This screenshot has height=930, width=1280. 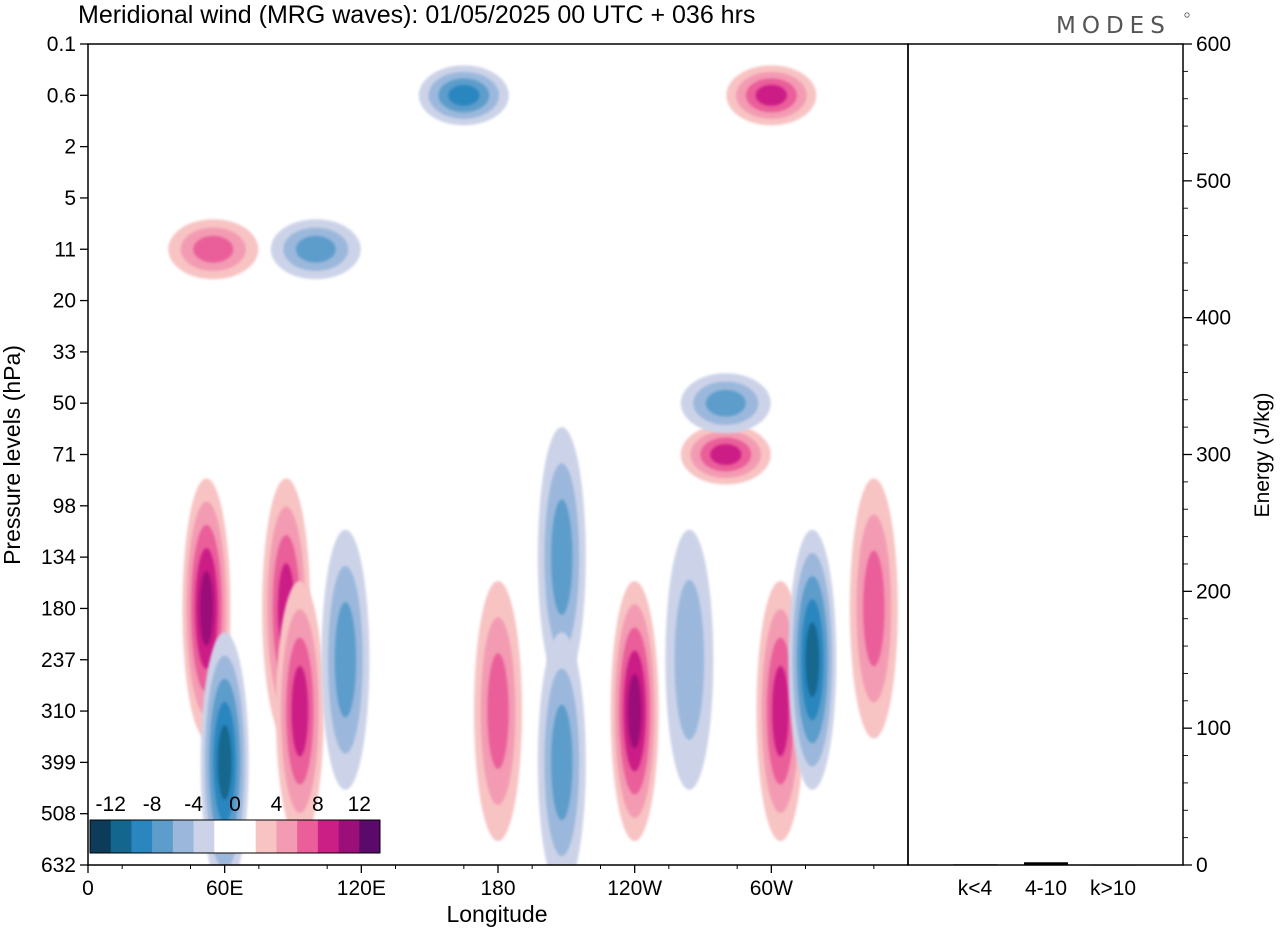 I want to click on x-axis: 0 60E 120E 180 120W 60W, so click(x=478, y=882).